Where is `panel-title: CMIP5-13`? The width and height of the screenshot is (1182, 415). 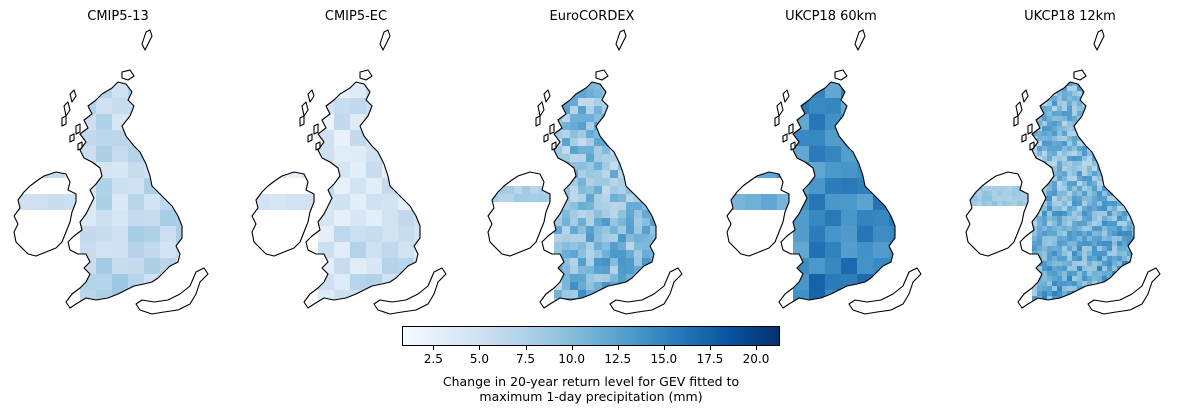 panel-title: CMIP5-13 is located at coordinates (118, 16).